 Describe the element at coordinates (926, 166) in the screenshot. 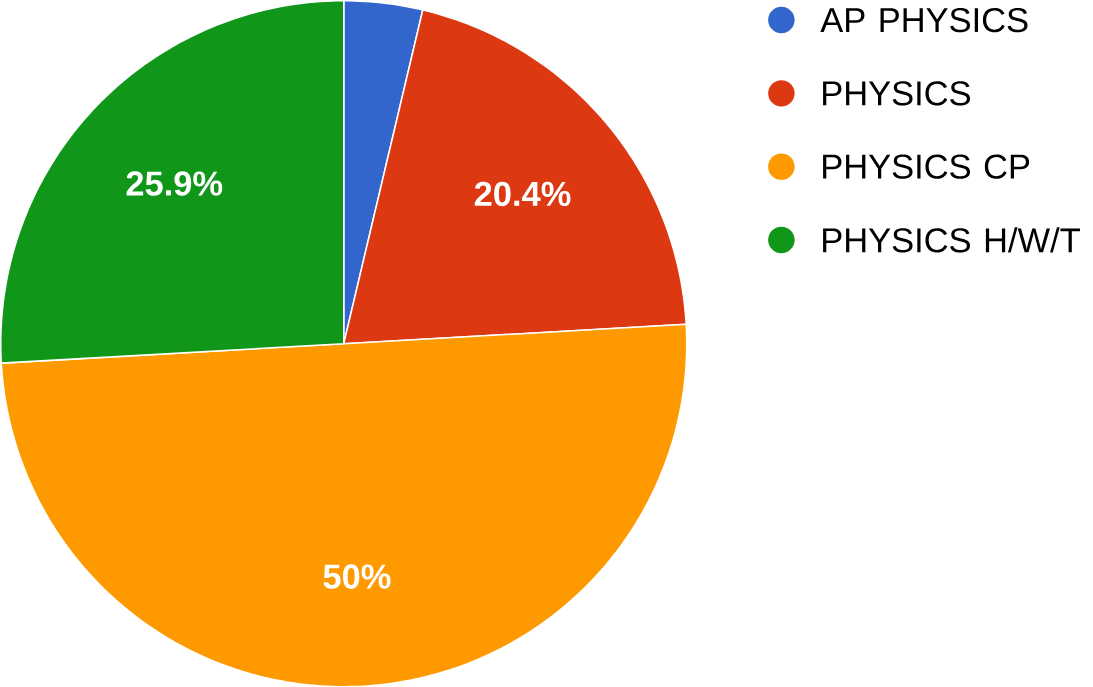

I see `legend-label: PHYSICS CP` at that location.